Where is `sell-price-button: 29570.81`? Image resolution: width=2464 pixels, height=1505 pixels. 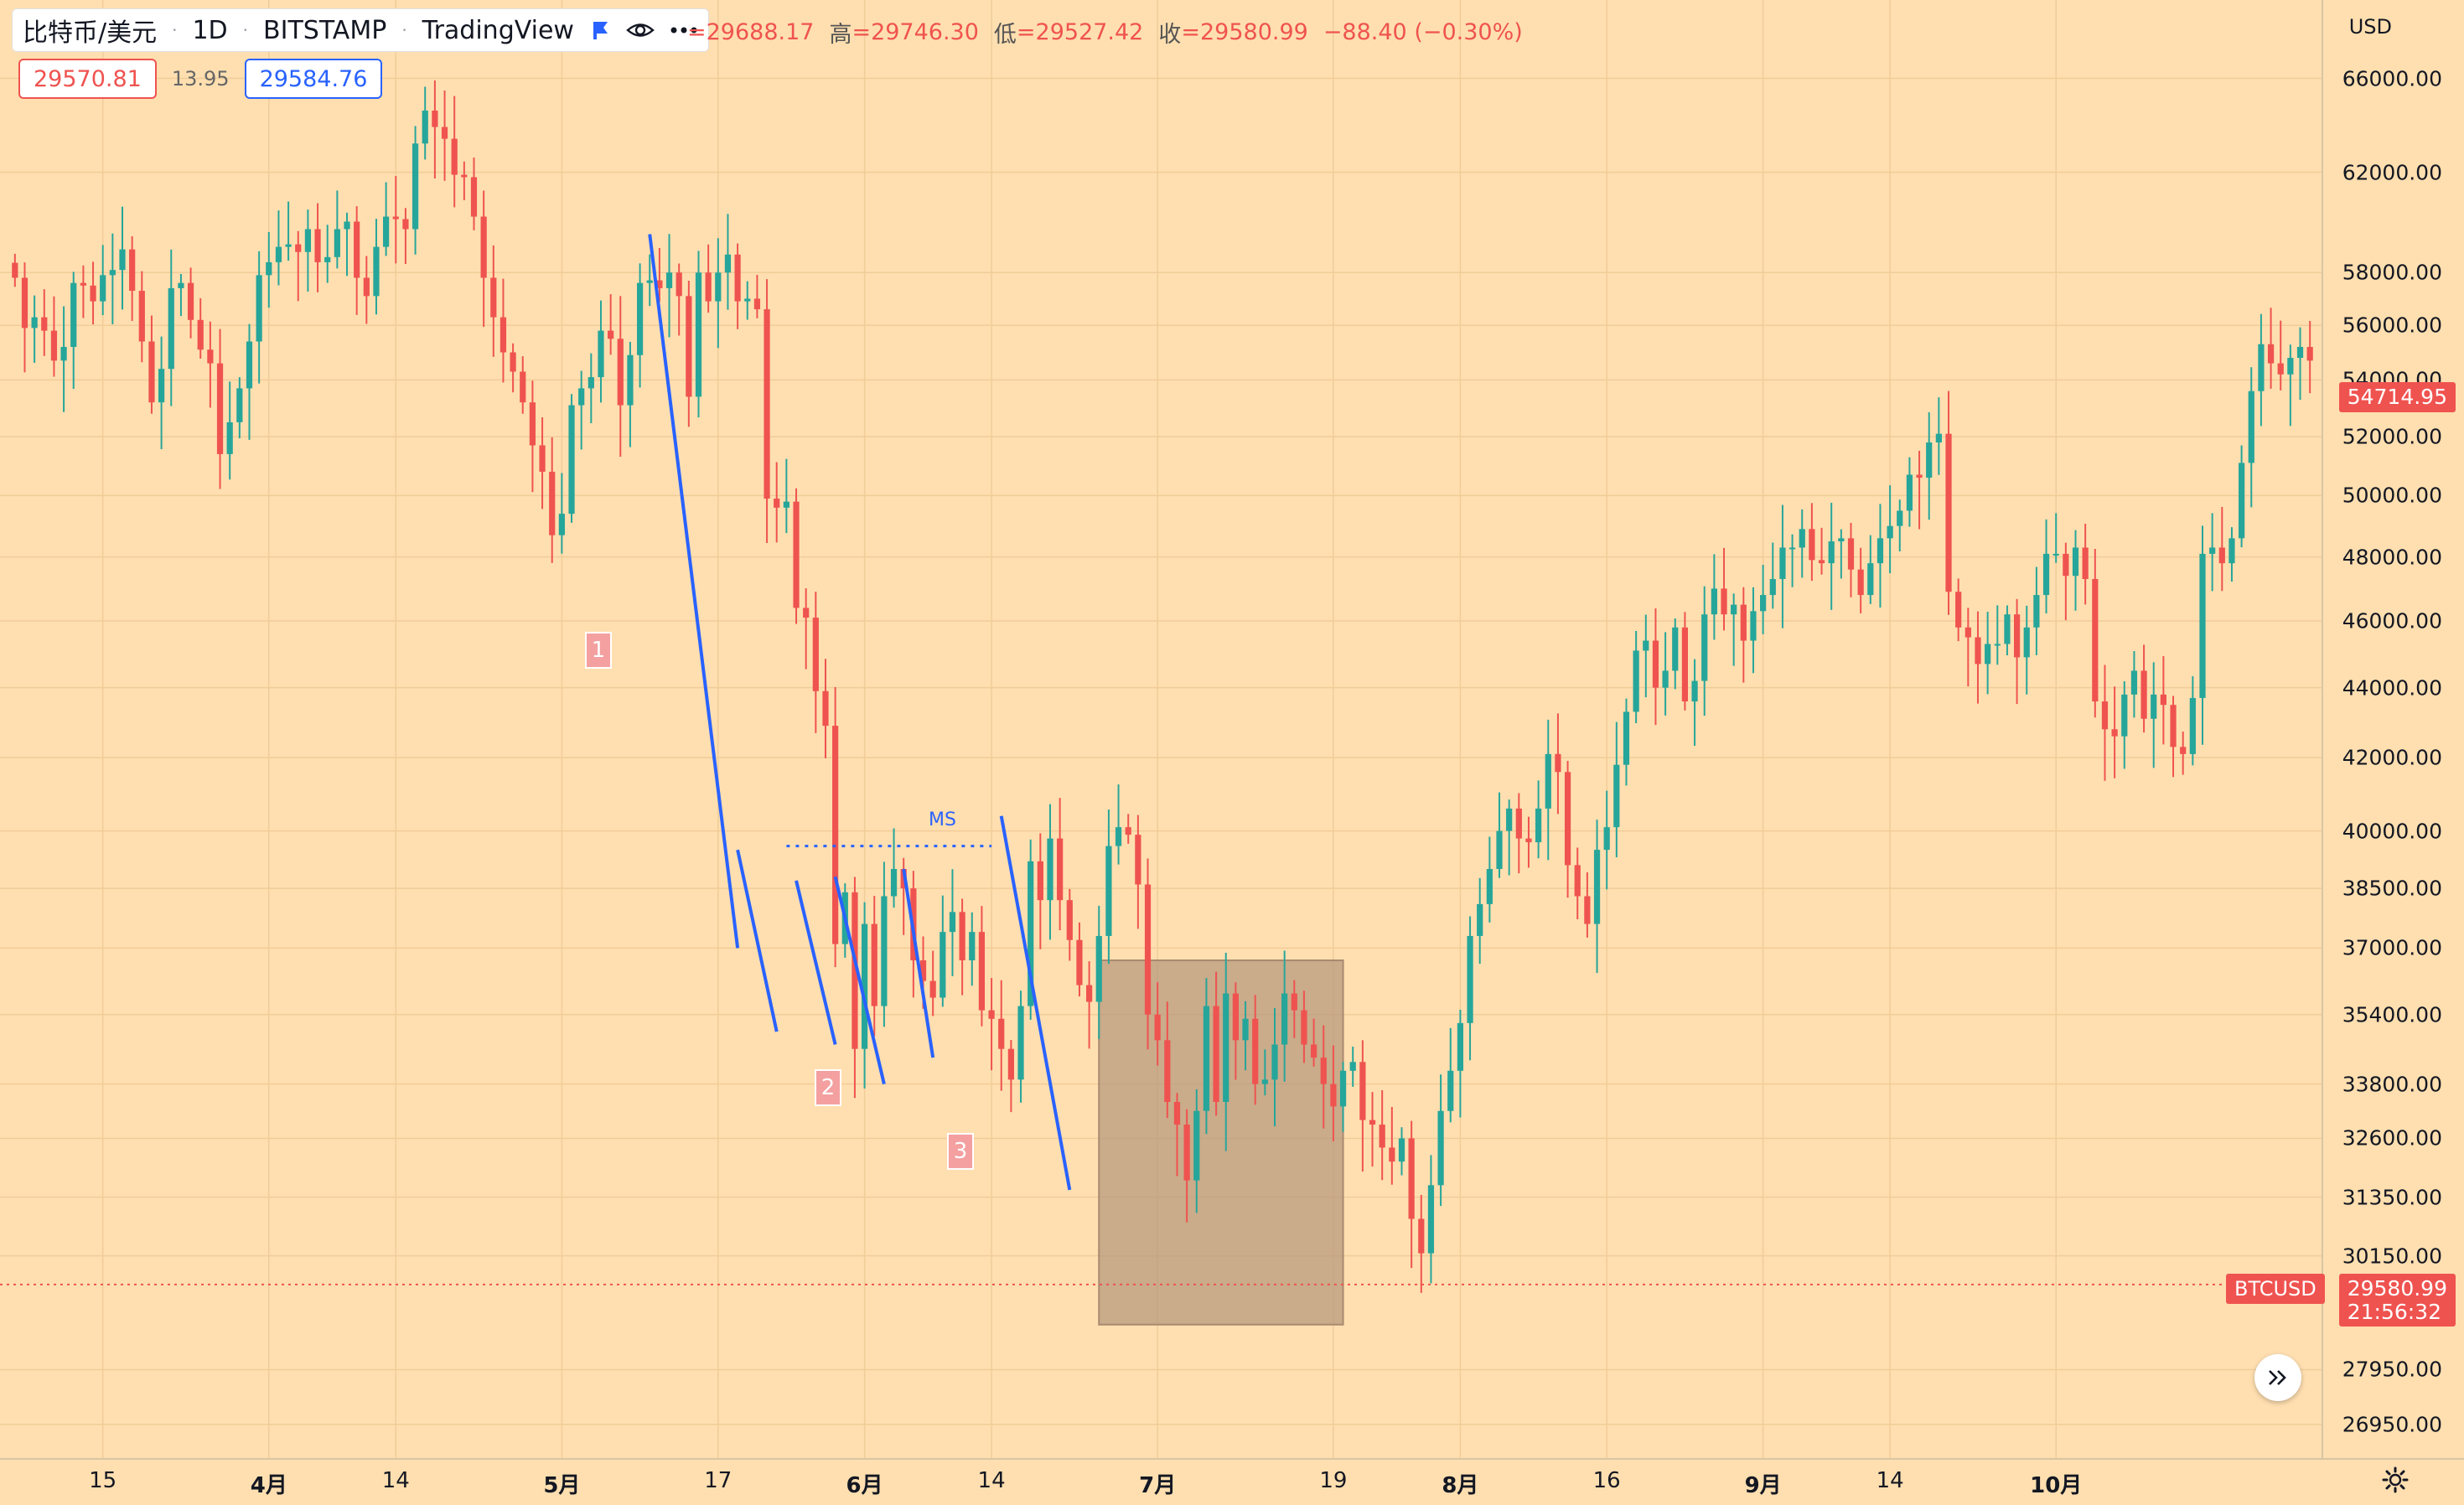
sell-price-button: 29570.81 is located at coordinates (87, 79).